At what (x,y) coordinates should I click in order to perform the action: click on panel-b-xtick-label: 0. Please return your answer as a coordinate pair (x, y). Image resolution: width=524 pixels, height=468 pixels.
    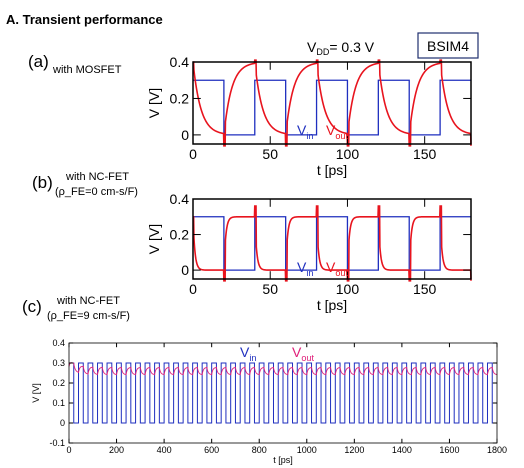
    Looking at the image, I should click on (193, 289).